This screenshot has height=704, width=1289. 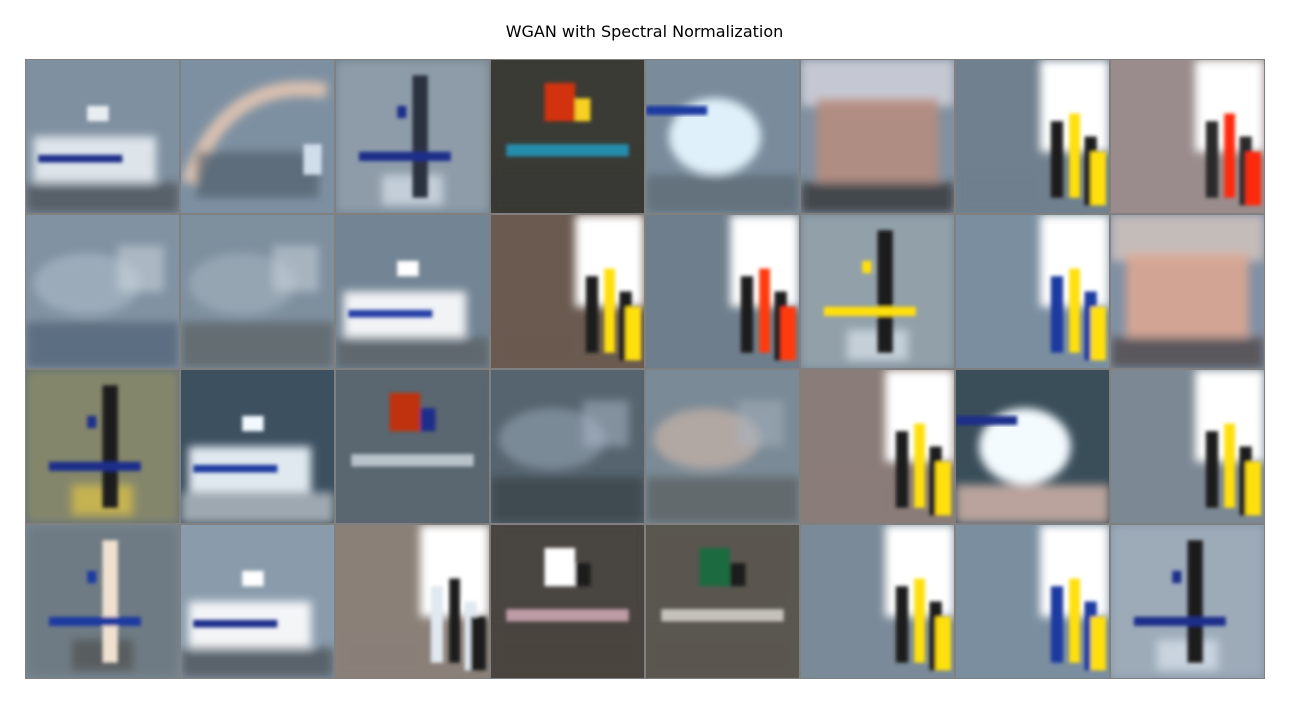 What do you see at coordinates (1187, 601) in the screenshot?
I see `sample-tile-r4c8` at bounding box center [1187, 601].